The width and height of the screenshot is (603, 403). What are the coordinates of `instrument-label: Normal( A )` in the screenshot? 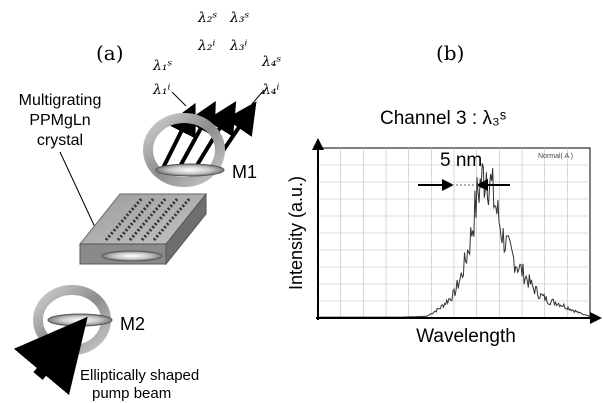 It's located at (555, 156).